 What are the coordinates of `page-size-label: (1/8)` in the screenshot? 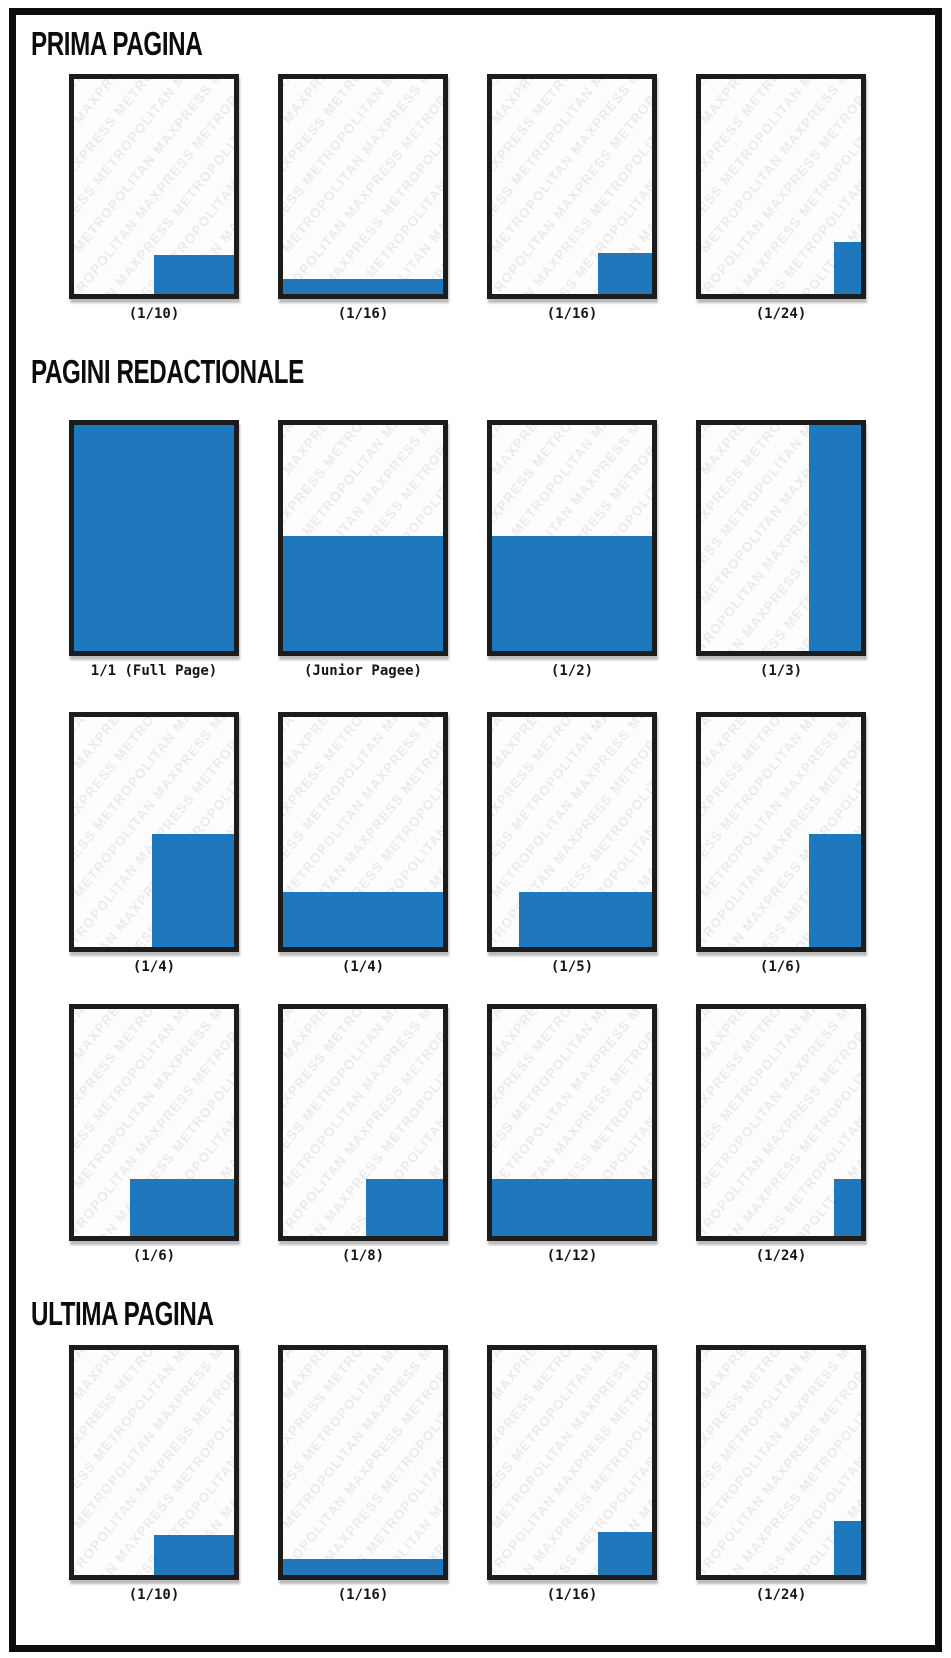 It's located at (363, 1256).